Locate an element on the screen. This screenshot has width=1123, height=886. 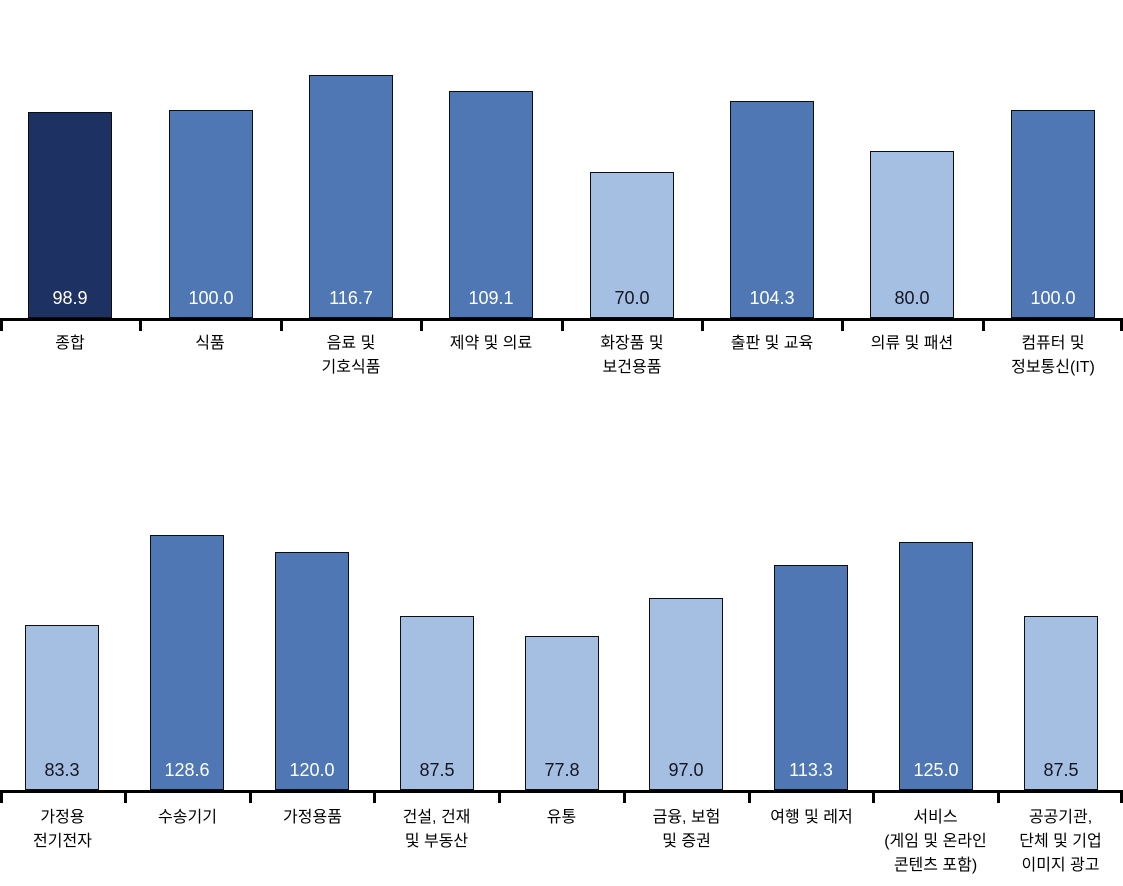
bar-0-7: 100.0 is located at coordinates (1053, 214).